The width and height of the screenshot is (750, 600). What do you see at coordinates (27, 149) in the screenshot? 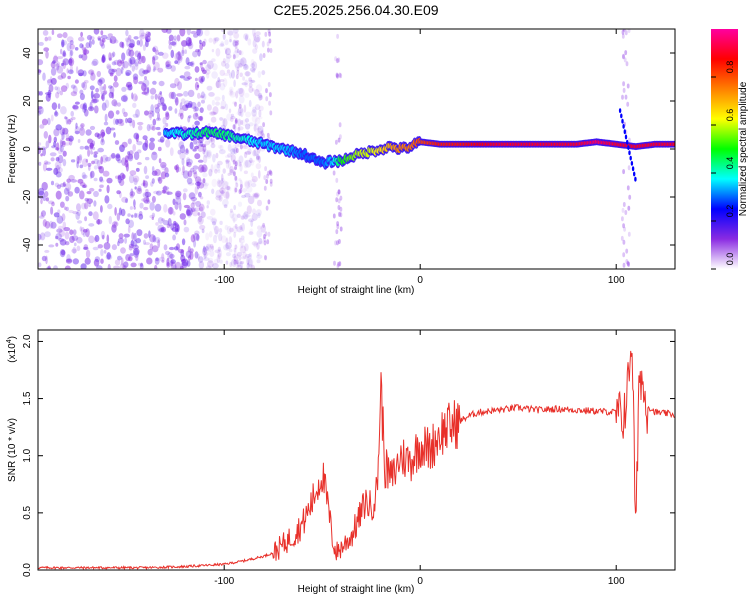
I see `y-tick-label: 0` at bounding box center [27, 149].